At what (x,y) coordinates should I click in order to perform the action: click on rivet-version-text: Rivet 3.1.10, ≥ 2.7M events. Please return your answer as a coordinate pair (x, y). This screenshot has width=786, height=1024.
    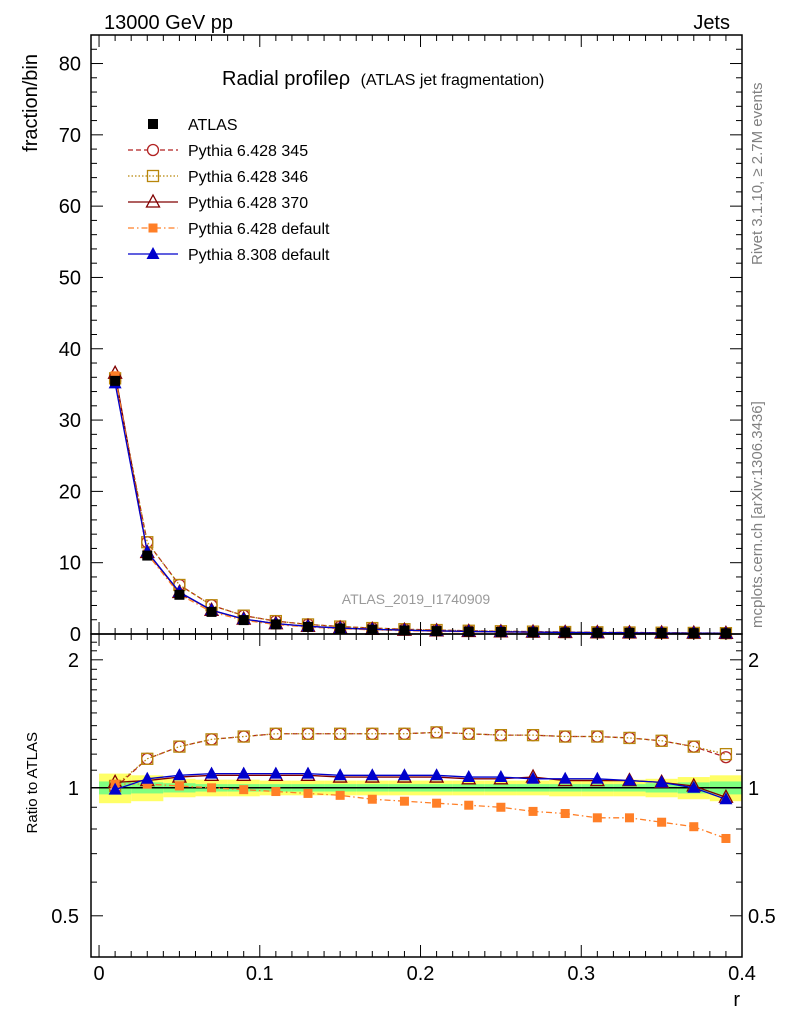
    Looking at the image, I should click on (757, 174).